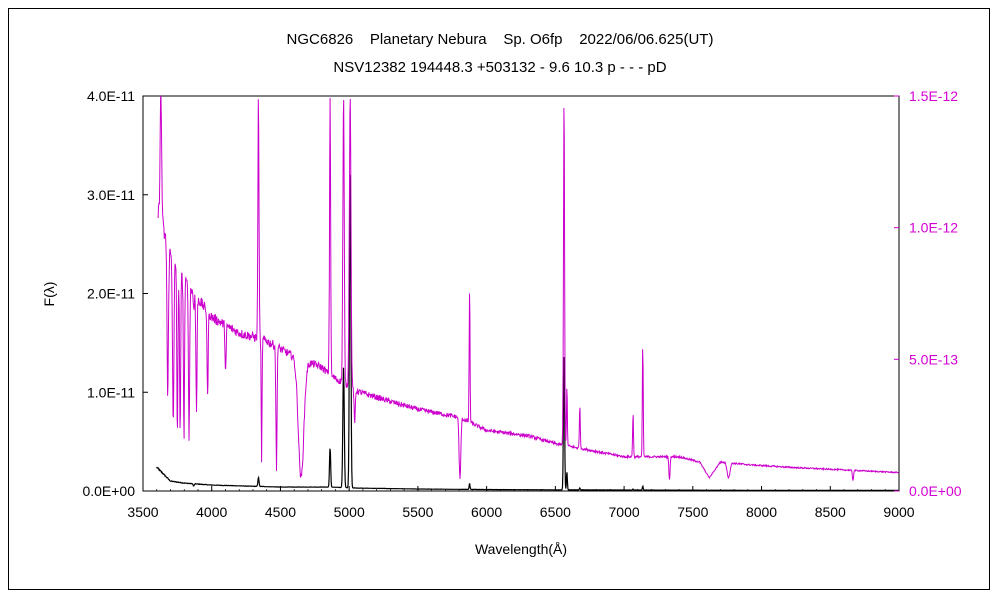  What do you see at coordinates (486, 512) in the screenshot?
I see `x-tick-label: 6000` at bounding box center [486, 512].